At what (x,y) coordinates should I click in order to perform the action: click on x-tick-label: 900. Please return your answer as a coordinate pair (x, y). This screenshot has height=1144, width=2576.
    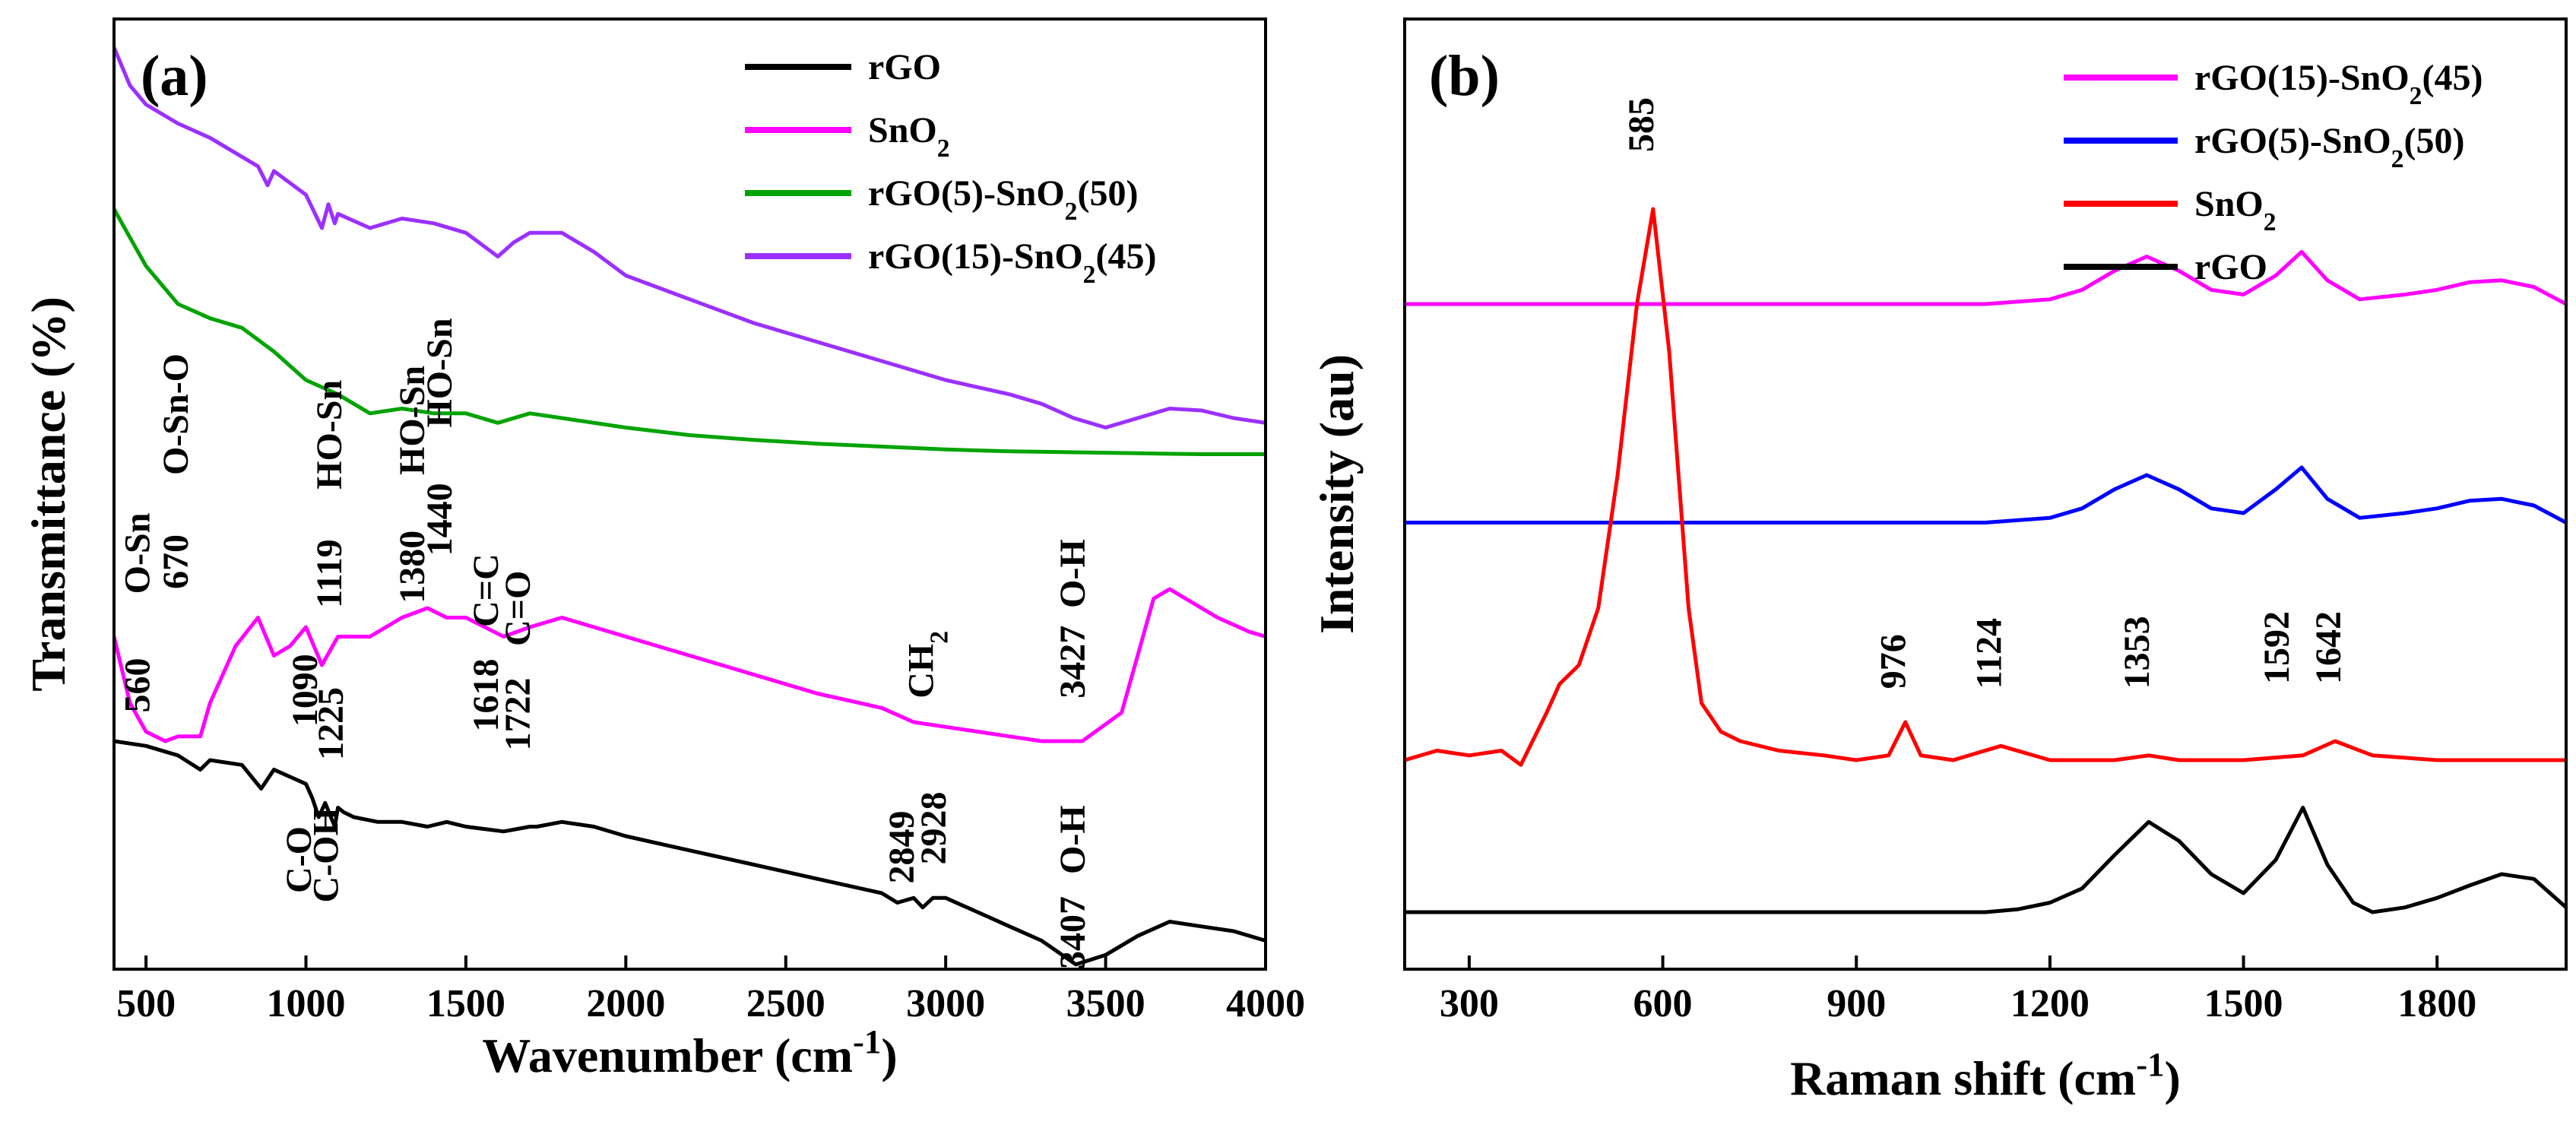
    Looking at the image, I should click on (1856, 1003).